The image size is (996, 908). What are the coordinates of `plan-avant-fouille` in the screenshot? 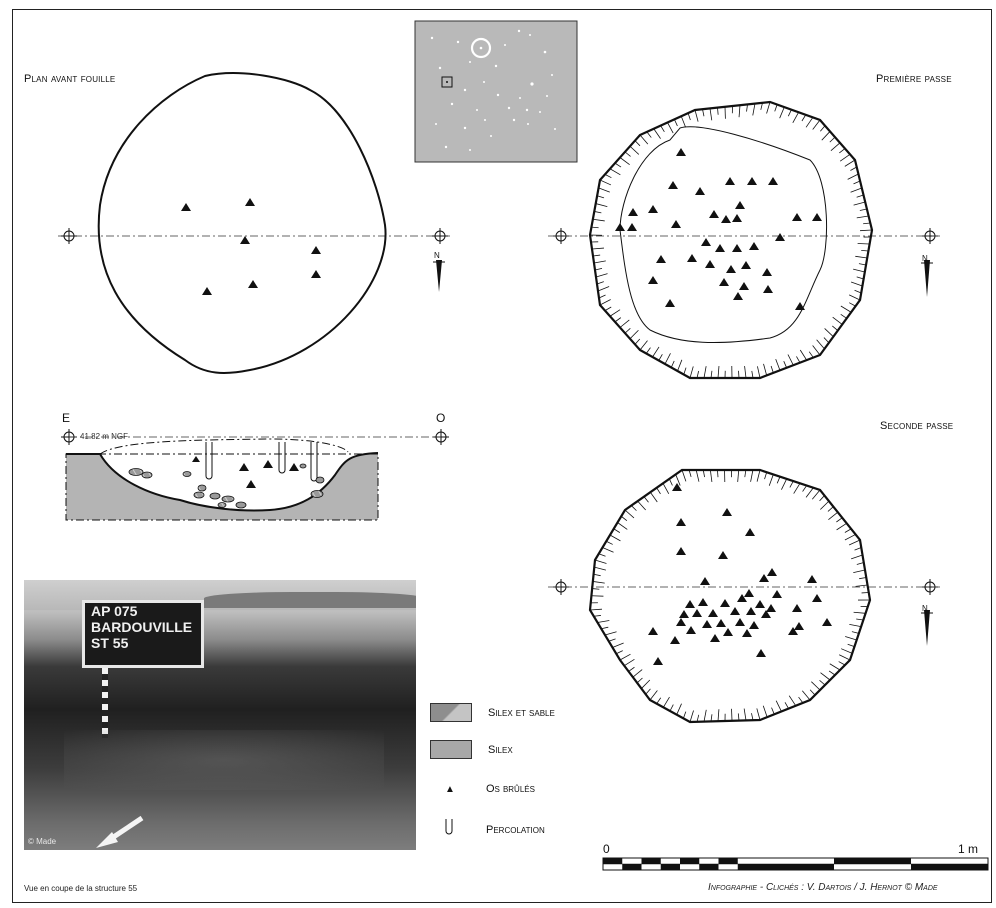 It's located at (254, 223).